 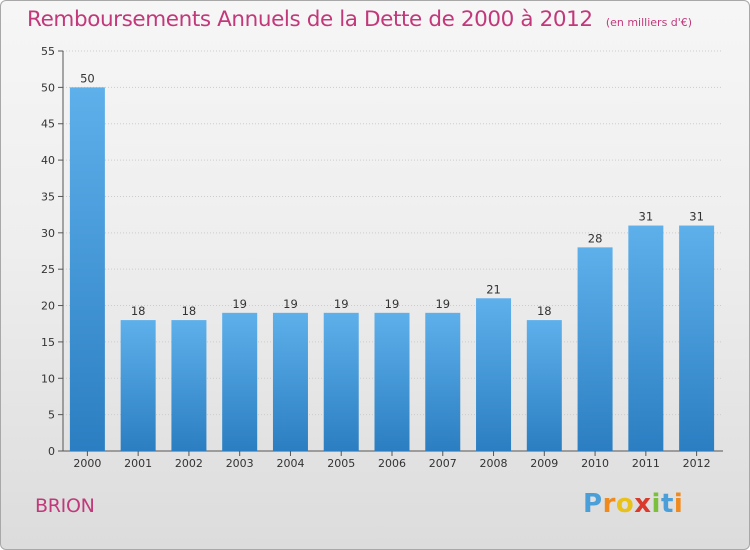 I want to click on y-tick-label: 10, so click(x=48, y=378).